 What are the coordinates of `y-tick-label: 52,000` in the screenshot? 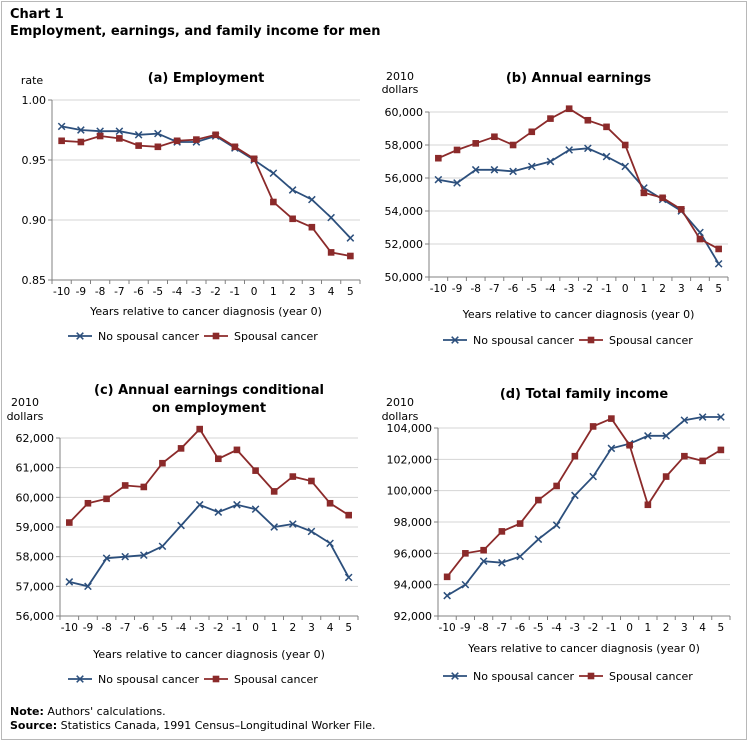 It's located at (404, 244).